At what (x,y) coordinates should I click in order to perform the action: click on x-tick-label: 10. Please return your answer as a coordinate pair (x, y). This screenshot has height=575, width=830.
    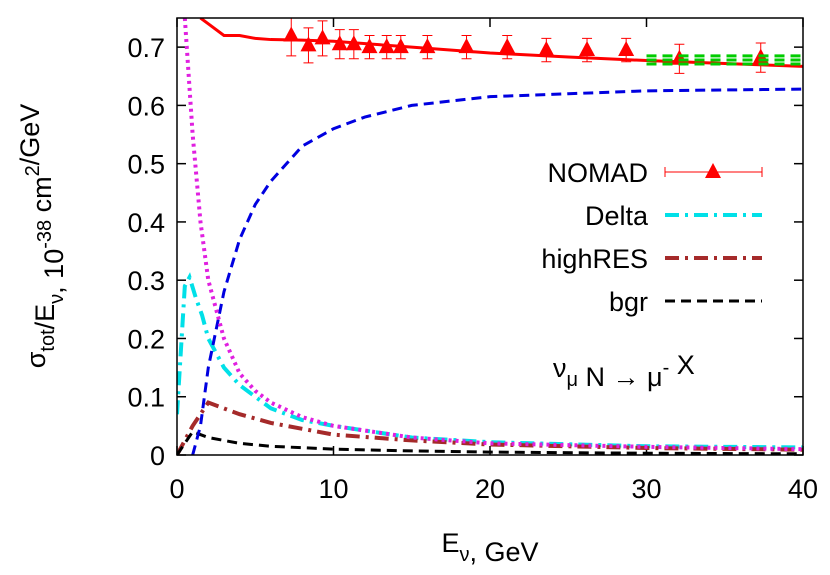
    Looking at the image, I should click on (333, 489).